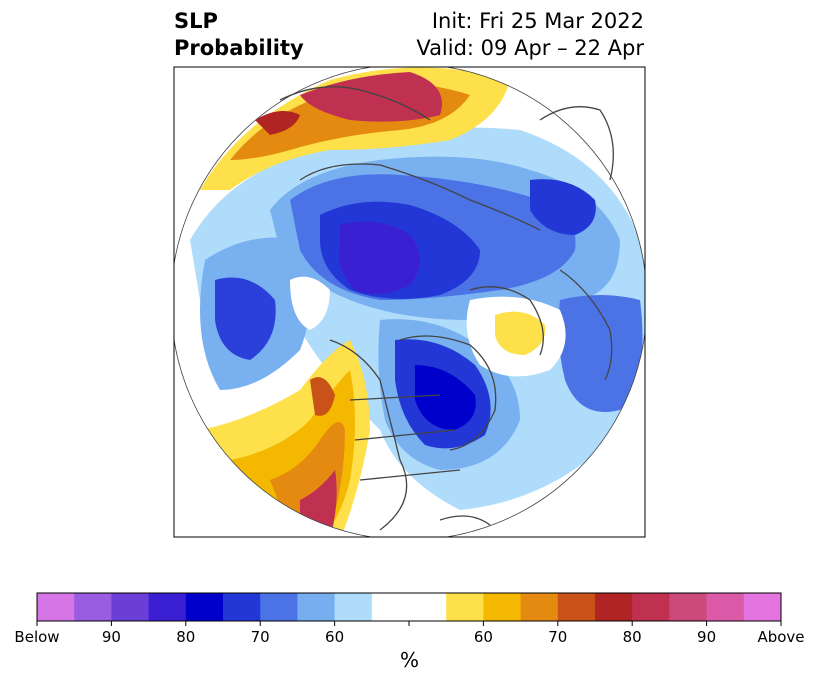  Describe the element at coordinates (780, 637) in the screenshot. I see `colorbar-tick-label: Above` at that location.